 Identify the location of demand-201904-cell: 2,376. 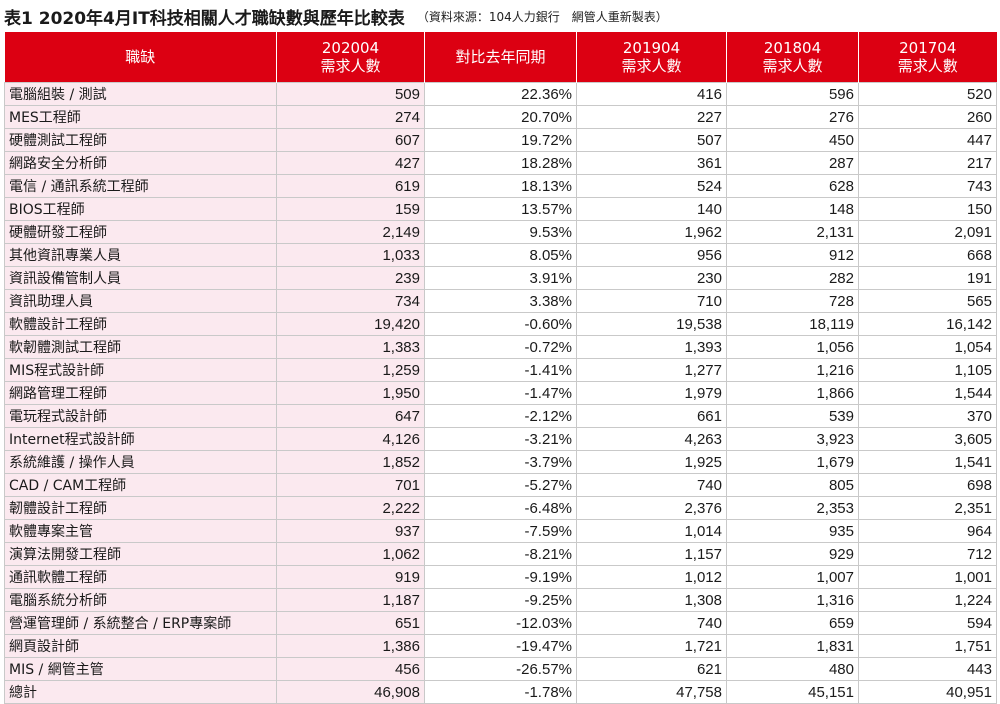
(651, 508).